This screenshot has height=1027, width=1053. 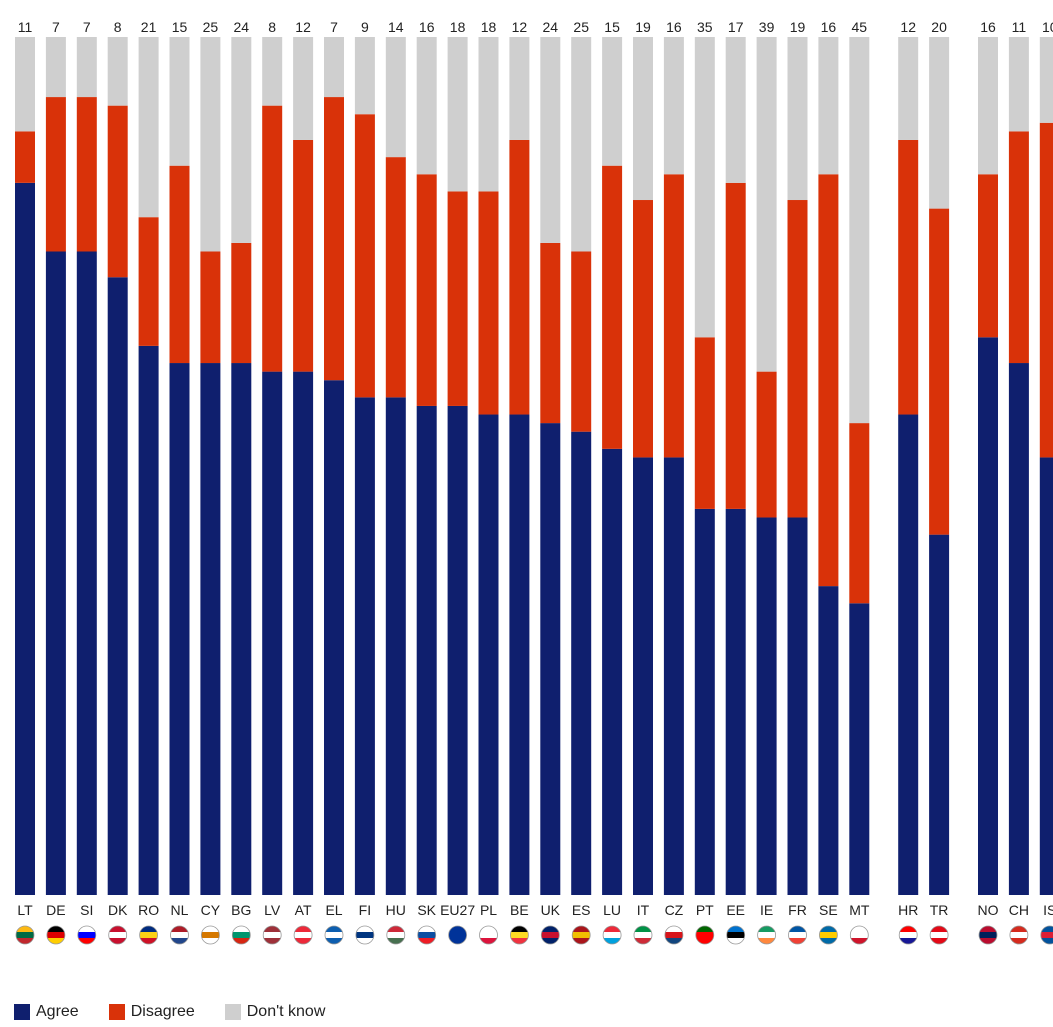 I want to click on flag-border-se, so click(x=828, y=935).